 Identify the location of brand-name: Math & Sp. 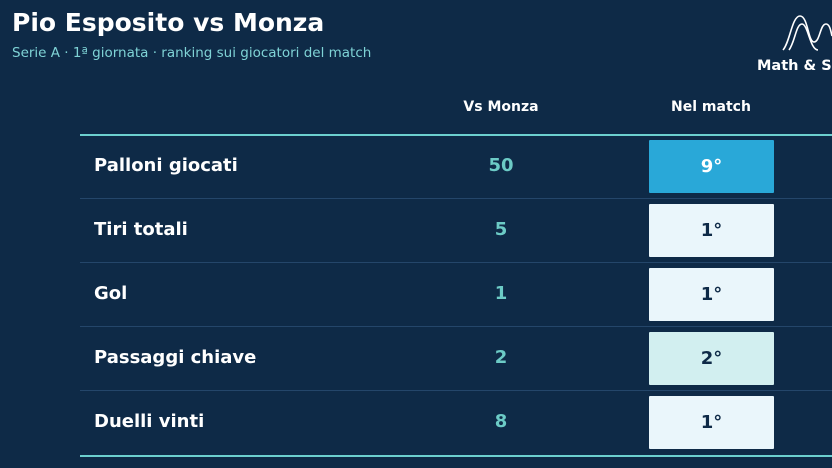
(794, 66).